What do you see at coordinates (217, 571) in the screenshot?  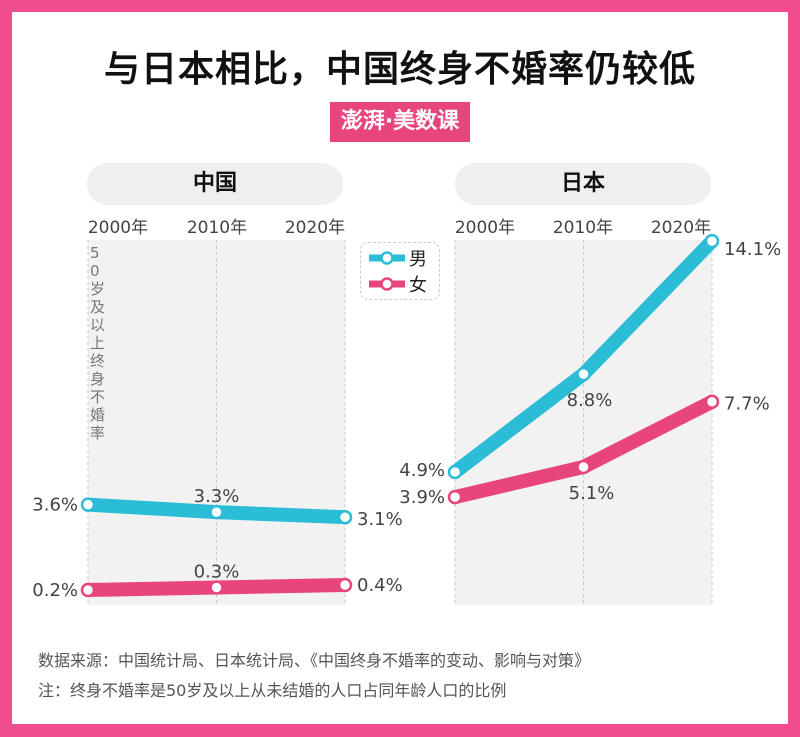 I see `data-label: 0.3%` at bounding box center [217, 571].